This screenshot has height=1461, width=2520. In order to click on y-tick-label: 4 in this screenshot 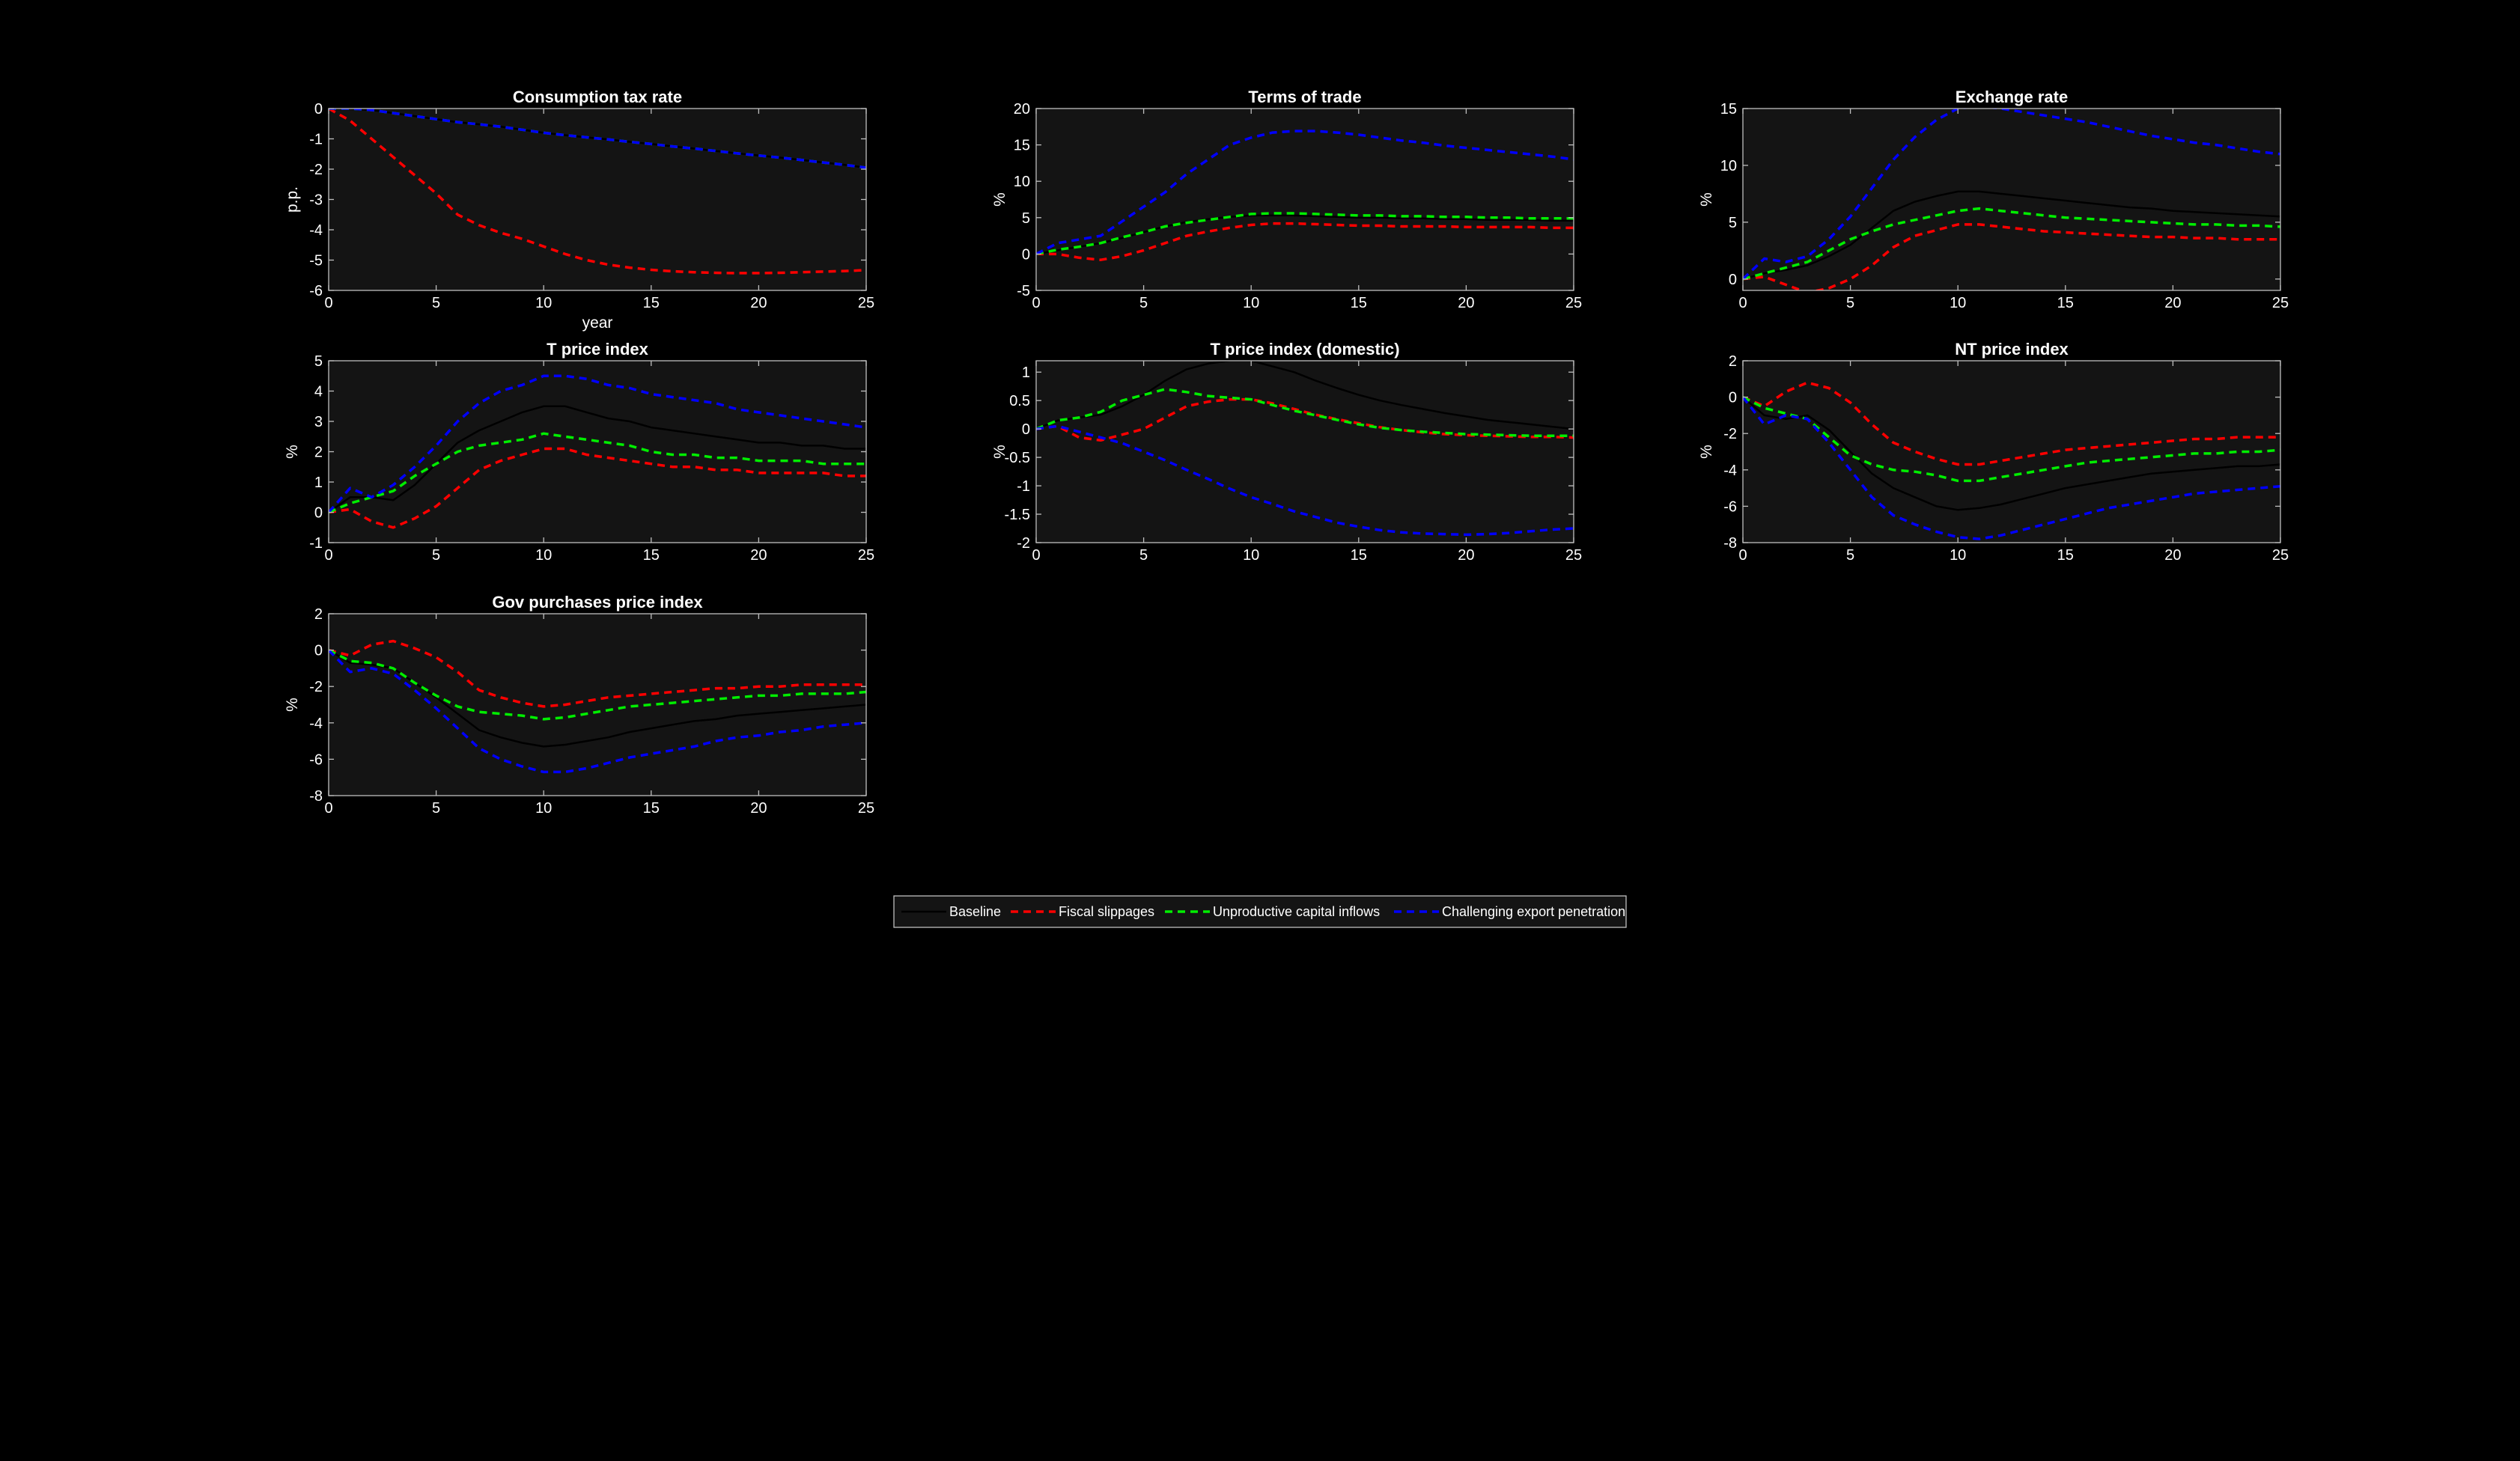, I will do `click(318, 392)`.